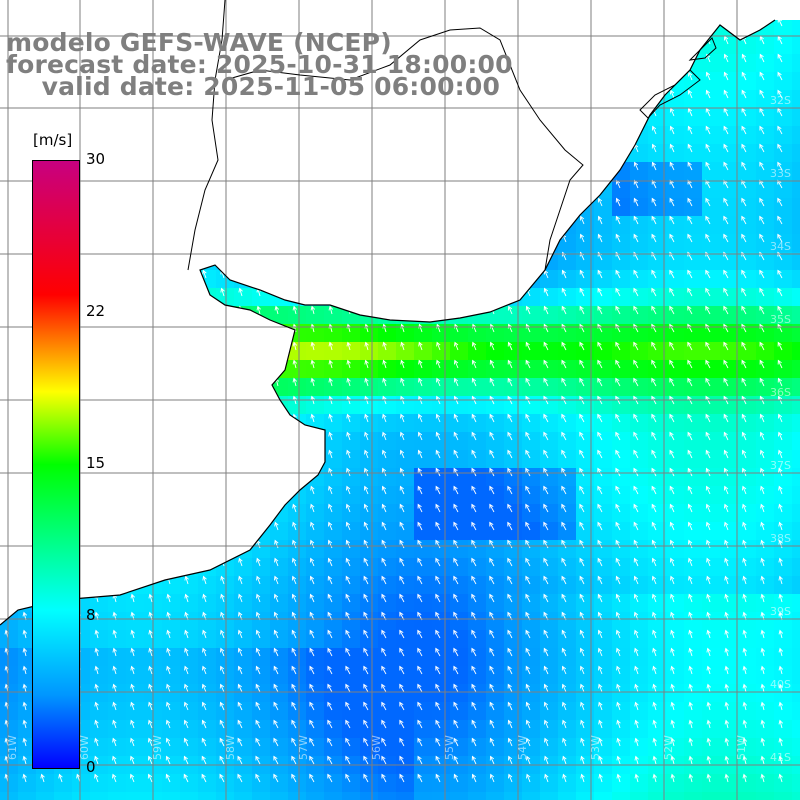  What do you see at coordinates (377, 747) in the screenshot?
I see `longitude-labels: 61W 60W 59W 58W 57W 56W 55W 54W 53W 52W 51W` at bounding box center [377, 747].